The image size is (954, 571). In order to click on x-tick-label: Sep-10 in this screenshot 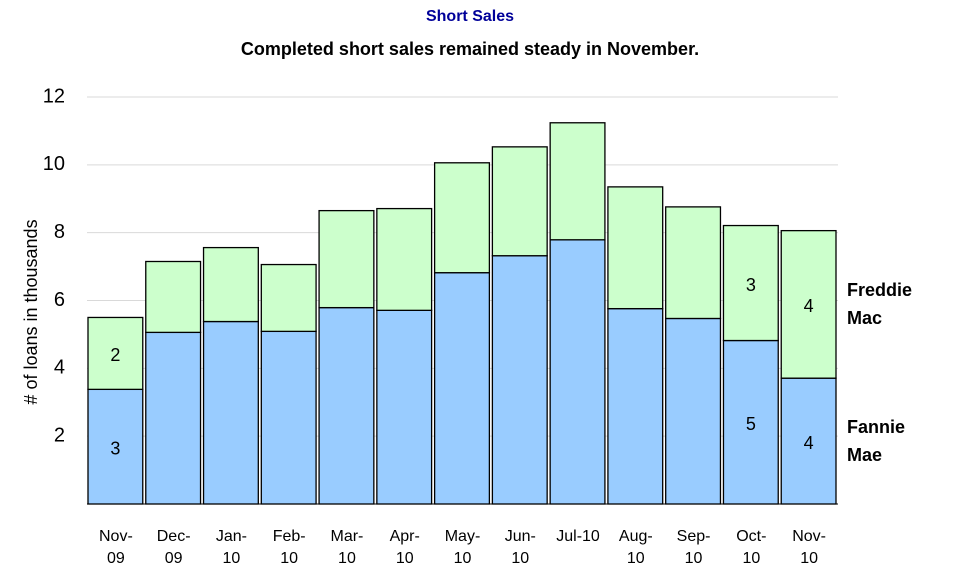, I will do `click(693, 547)`.